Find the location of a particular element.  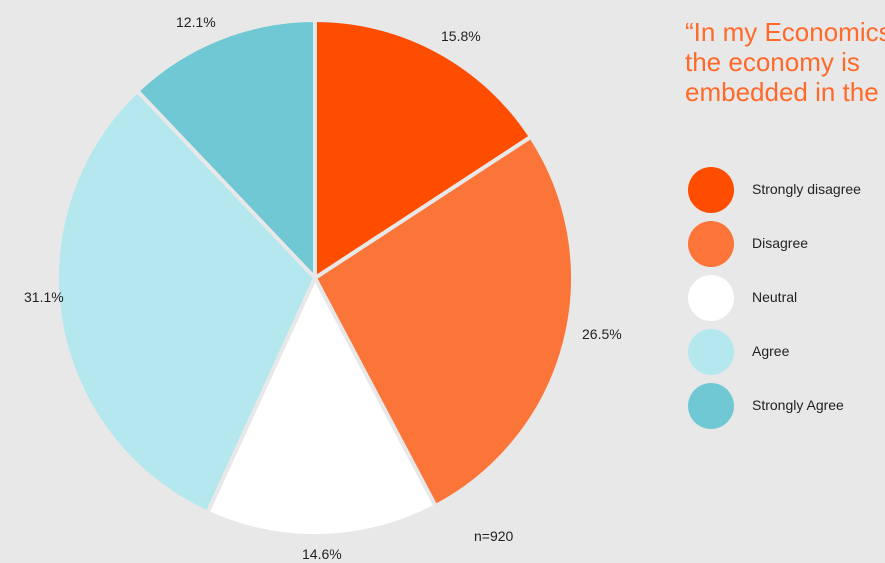

slice-value-label-disagree: 26.5% is located at coordinates (602, 334).